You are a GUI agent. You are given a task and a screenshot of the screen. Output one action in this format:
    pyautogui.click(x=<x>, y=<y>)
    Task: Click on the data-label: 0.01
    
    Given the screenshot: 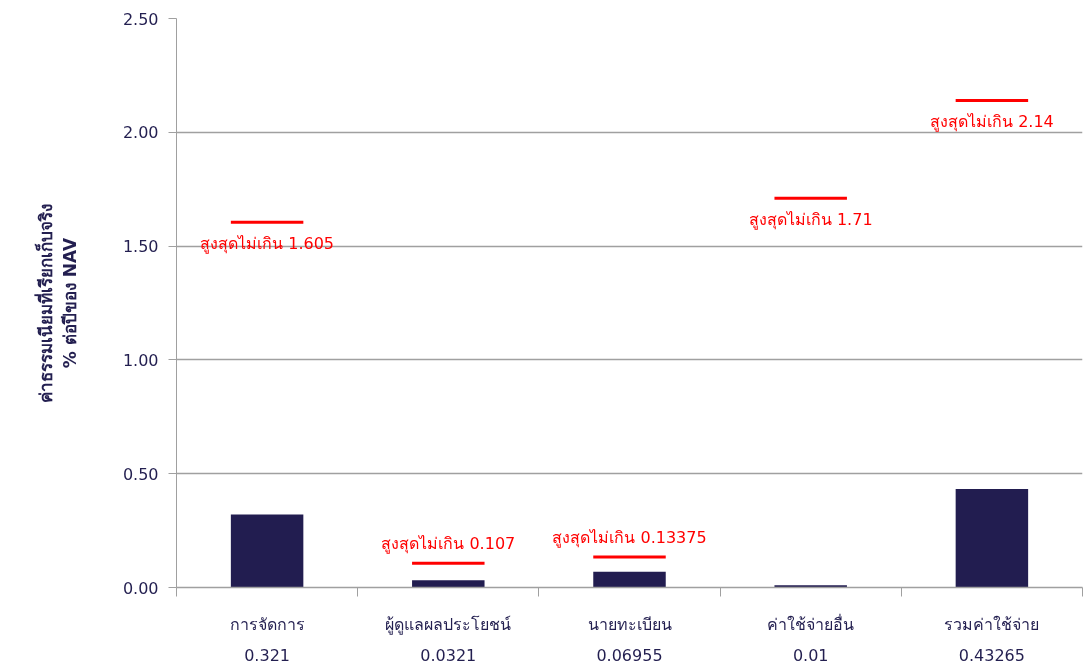 What is the action you would take?
    pyautogui.click(x=810, y=655)
    